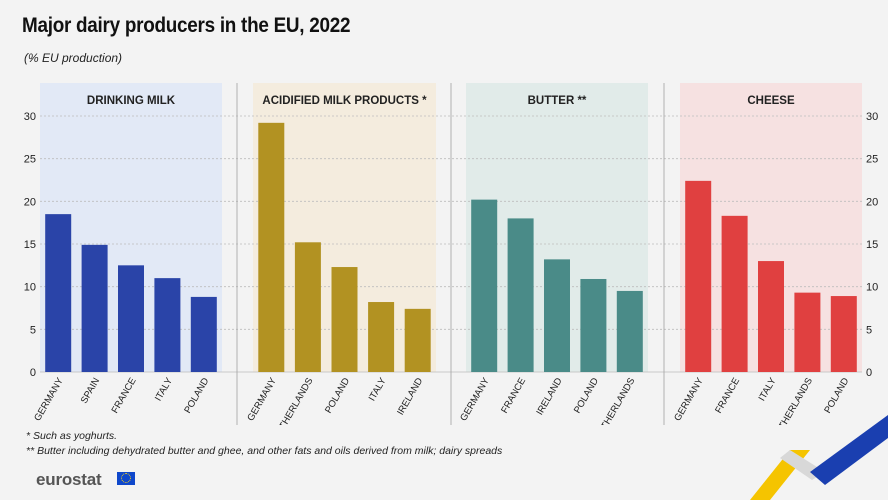 The height and width of the screenshot is (500, 888). Describe the element at coordinates (72, 436) in the screenshot. I see `footnote-1: * Such as yoghurts.` at that location.